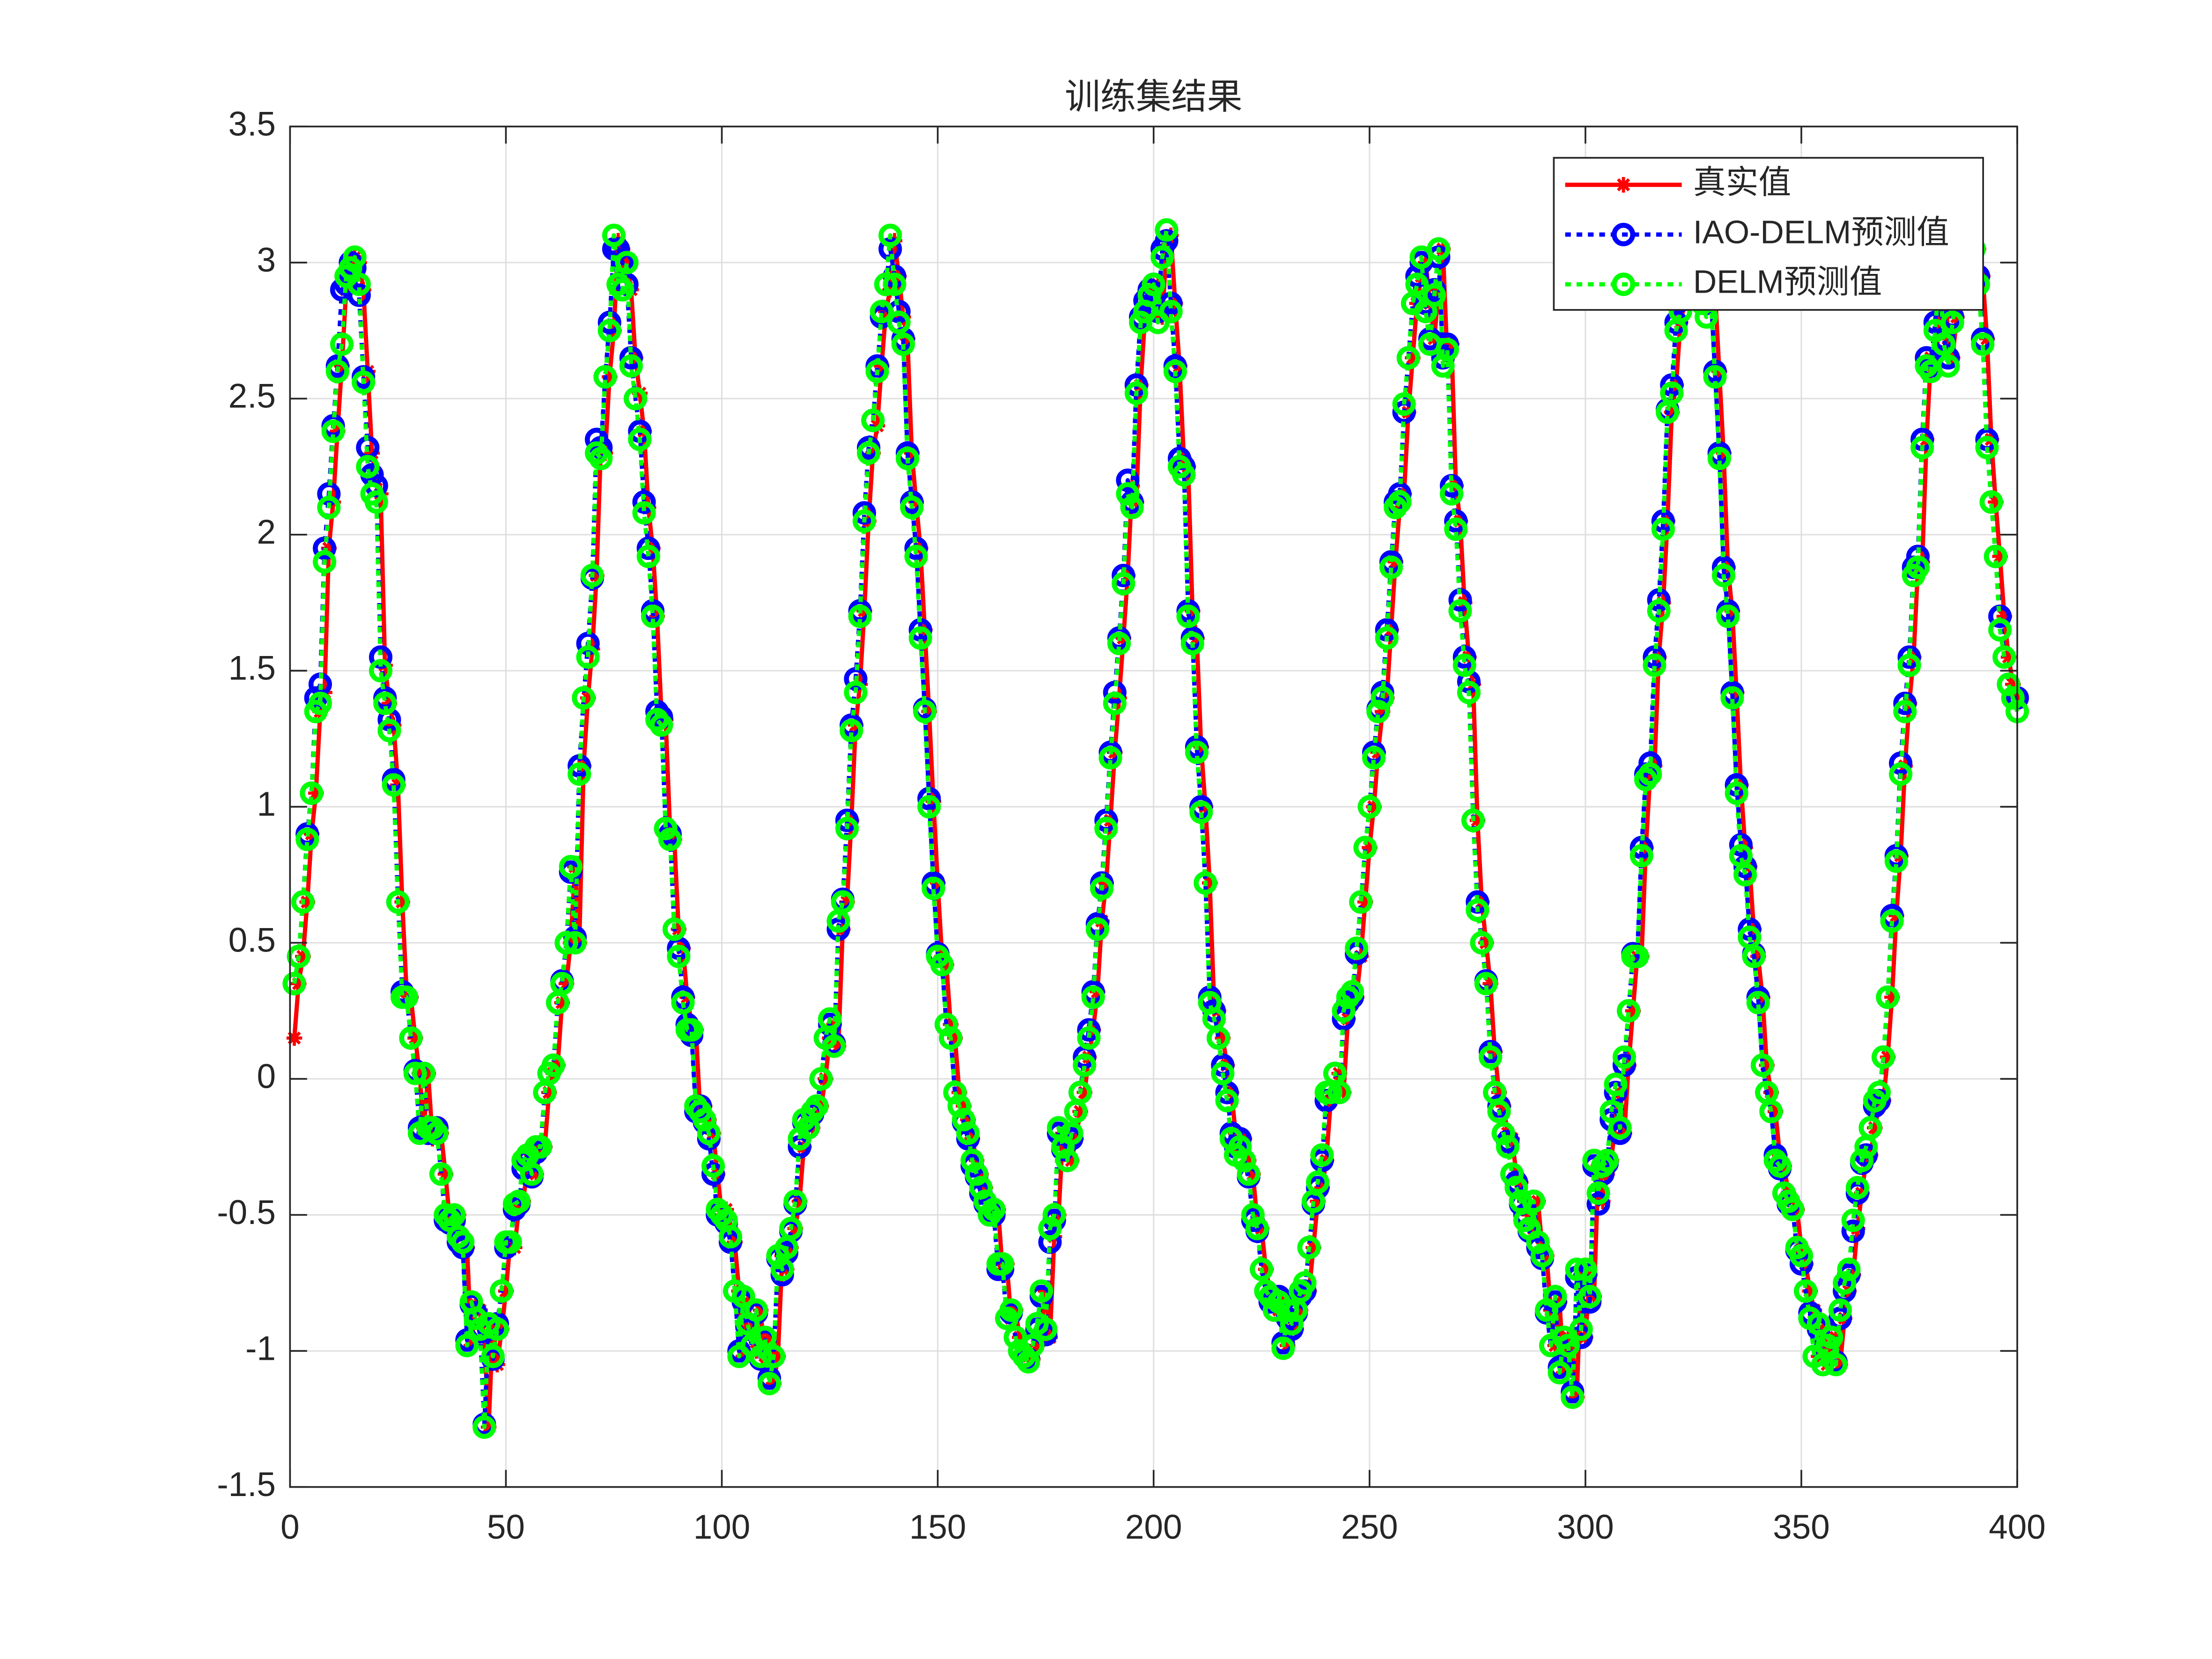  What do you see at coordinates (1586, 1527) in the screenshot?
I see `x-tick-label: 300` at bounding box center [1586, 1527].